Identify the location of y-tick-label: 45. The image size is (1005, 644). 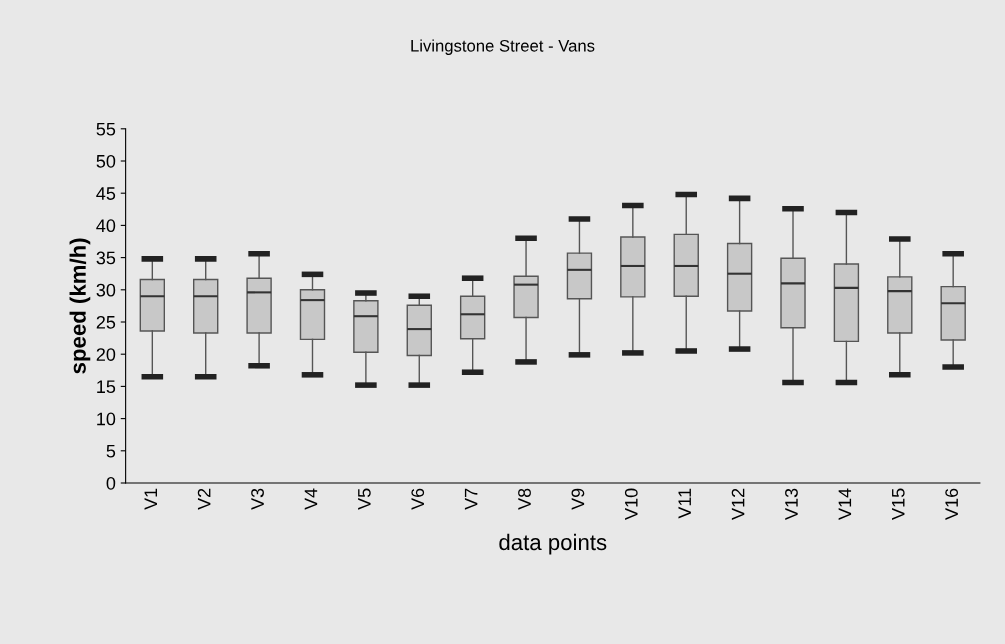
(106, 193).